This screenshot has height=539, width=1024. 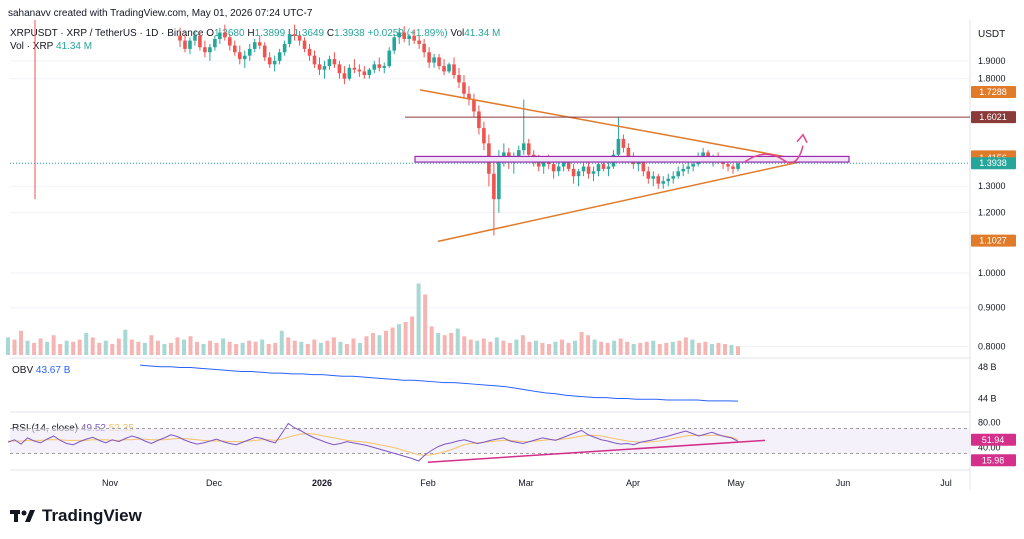 What do you see at coordinates (110, 483) in the screenshot?
I see `time-axis-label: Nov` at bounding box center [110, 483].